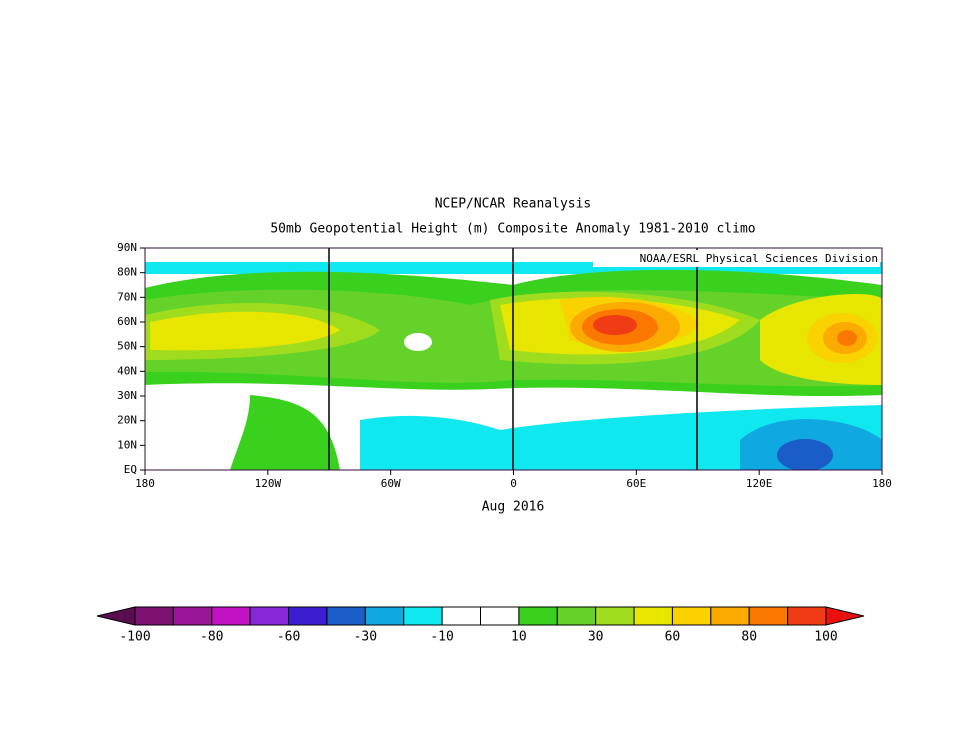  I want to click on lat-label: EQ, so click(130, 469).